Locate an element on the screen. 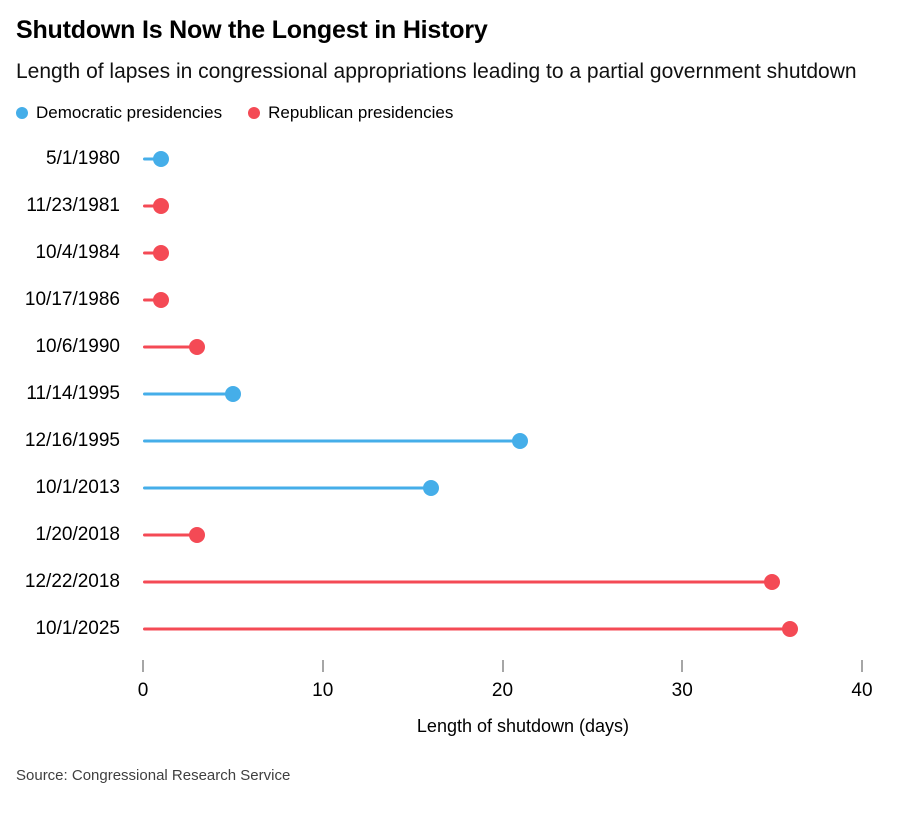 Image resolution: width=922 pixels, height=818 pixels. legend-label-republican: Republican presidencies is located at coordinates (361, 112).